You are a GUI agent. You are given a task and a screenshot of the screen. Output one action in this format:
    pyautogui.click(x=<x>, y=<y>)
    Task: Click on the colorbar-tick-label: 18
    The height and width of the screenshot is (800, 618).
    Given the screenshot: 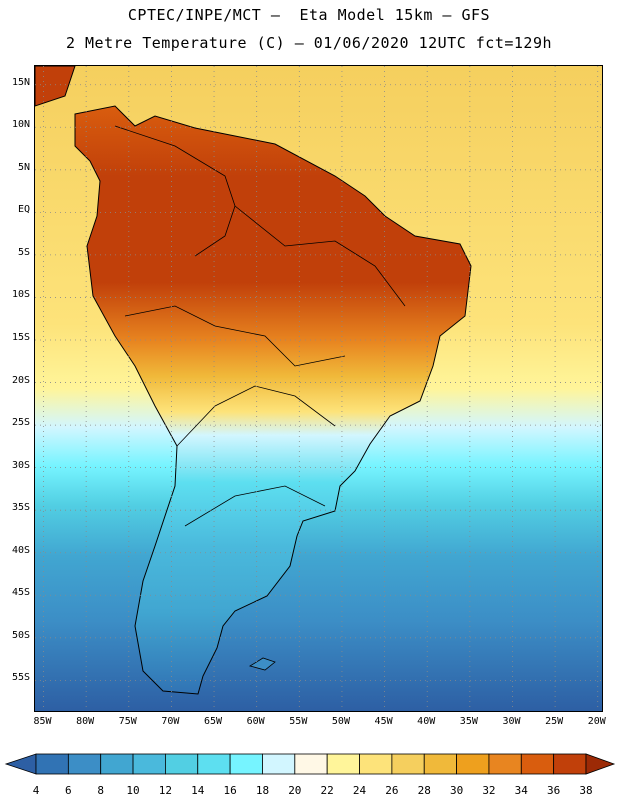 What is the action you would take?
    pyautogui.click(x=262, y=790)
    